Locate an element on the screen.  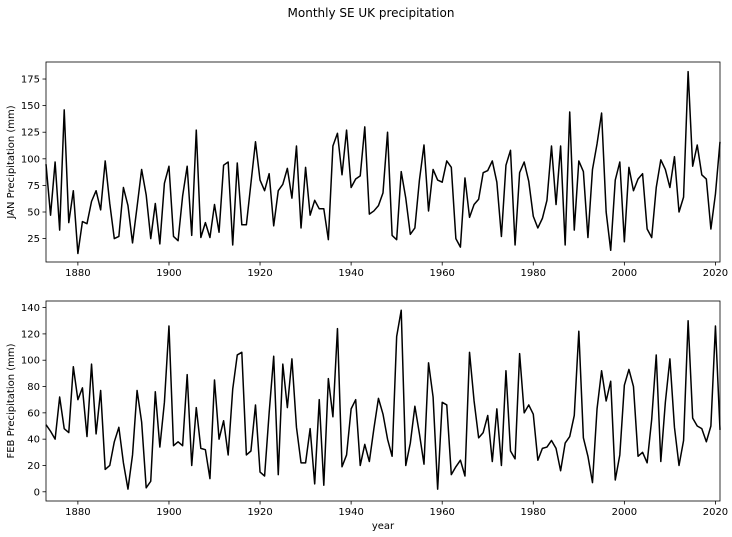
y-tick-label: 175 is located at coordinates (30, 80).